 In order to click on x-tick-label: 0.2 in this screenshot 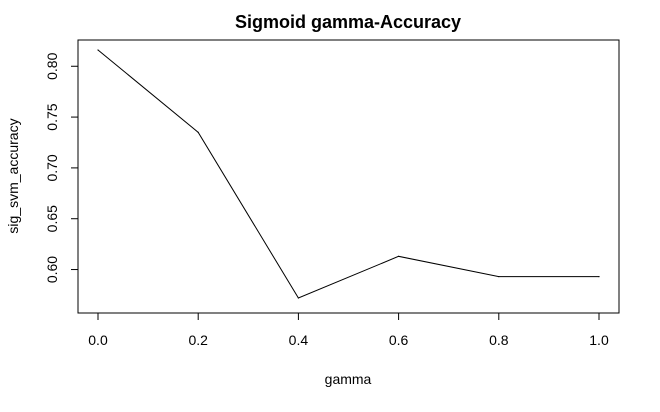, I will do `click(198, 340)`.